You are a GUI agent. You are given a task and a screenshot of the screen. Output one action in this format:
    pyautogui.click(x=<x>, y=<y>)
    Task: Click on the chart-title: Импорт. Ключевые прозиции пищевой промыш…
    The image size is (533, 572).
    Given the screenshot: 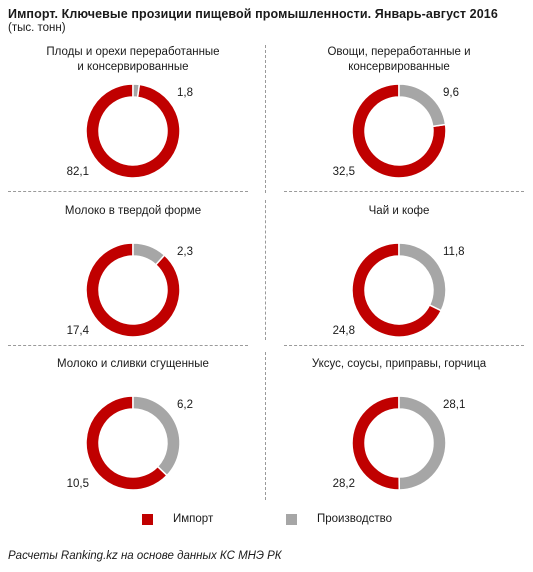 What is the action you would take?
    pyautogui.click(x=253, y=14)
    